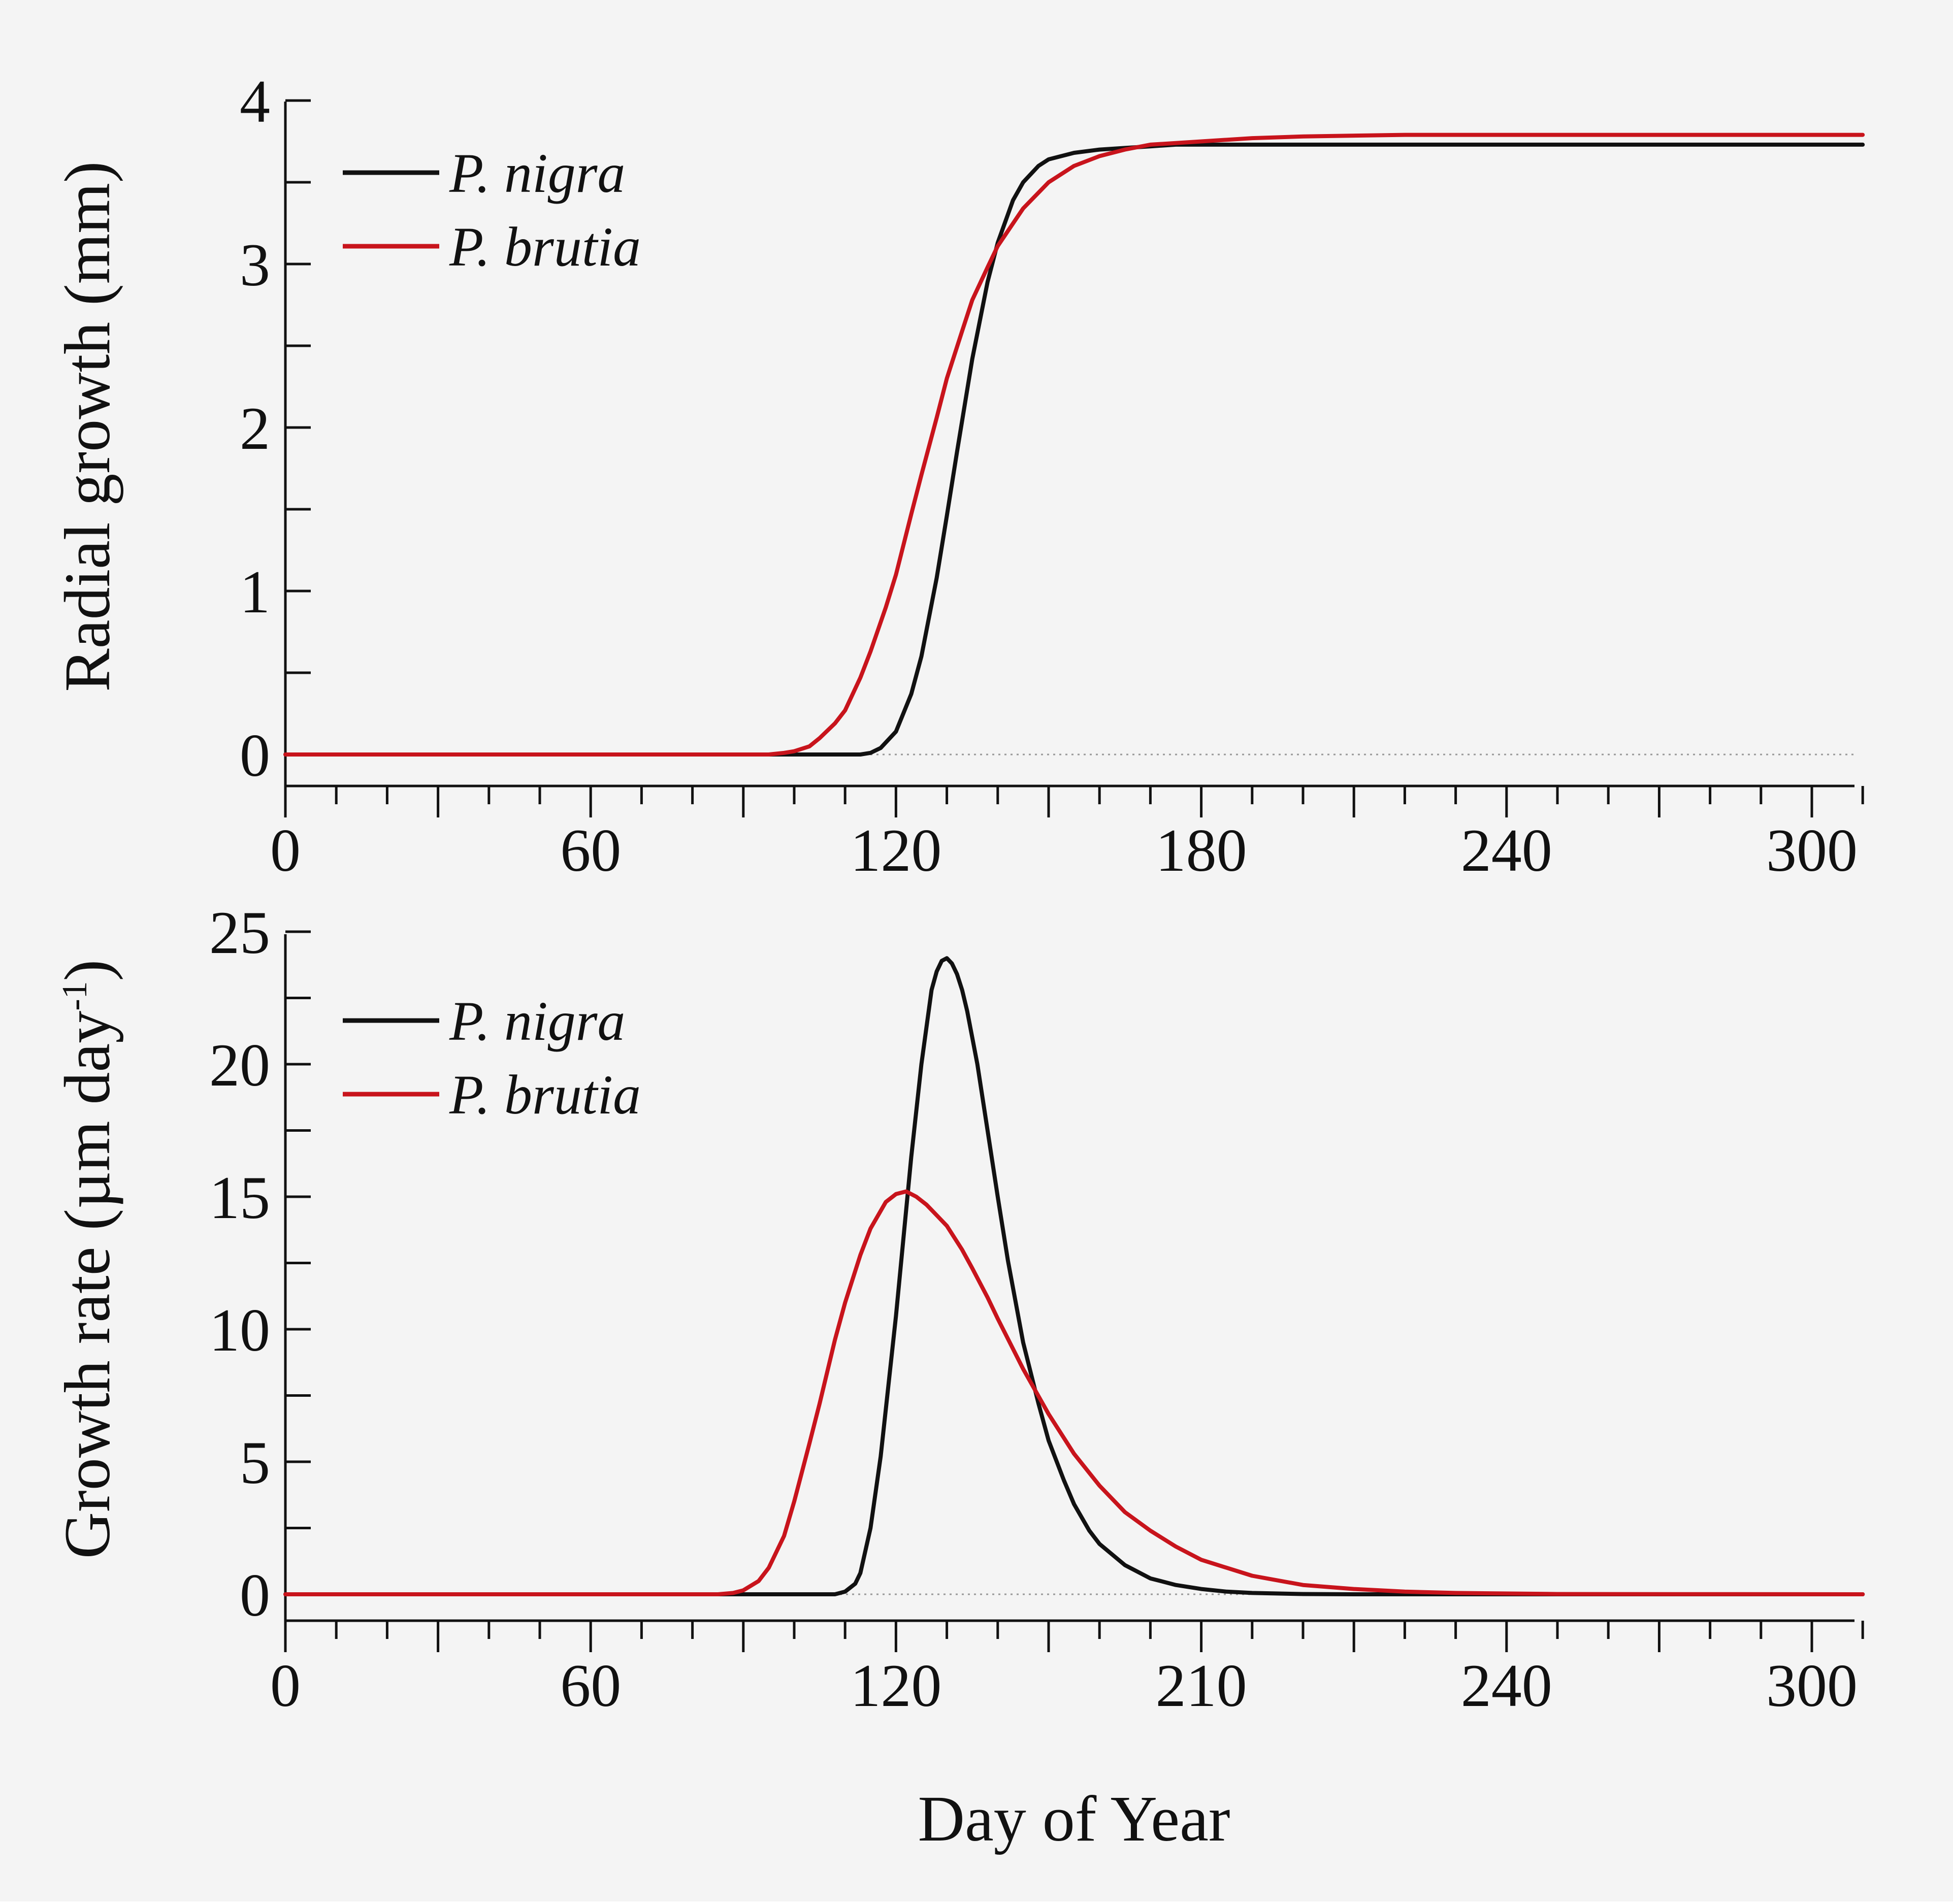 This screenshot has width=1953, height=1904. Describe the element at coordinates (240, 1065) in the screenshot. I see `bottom-y-tick-label: 20` at that location.